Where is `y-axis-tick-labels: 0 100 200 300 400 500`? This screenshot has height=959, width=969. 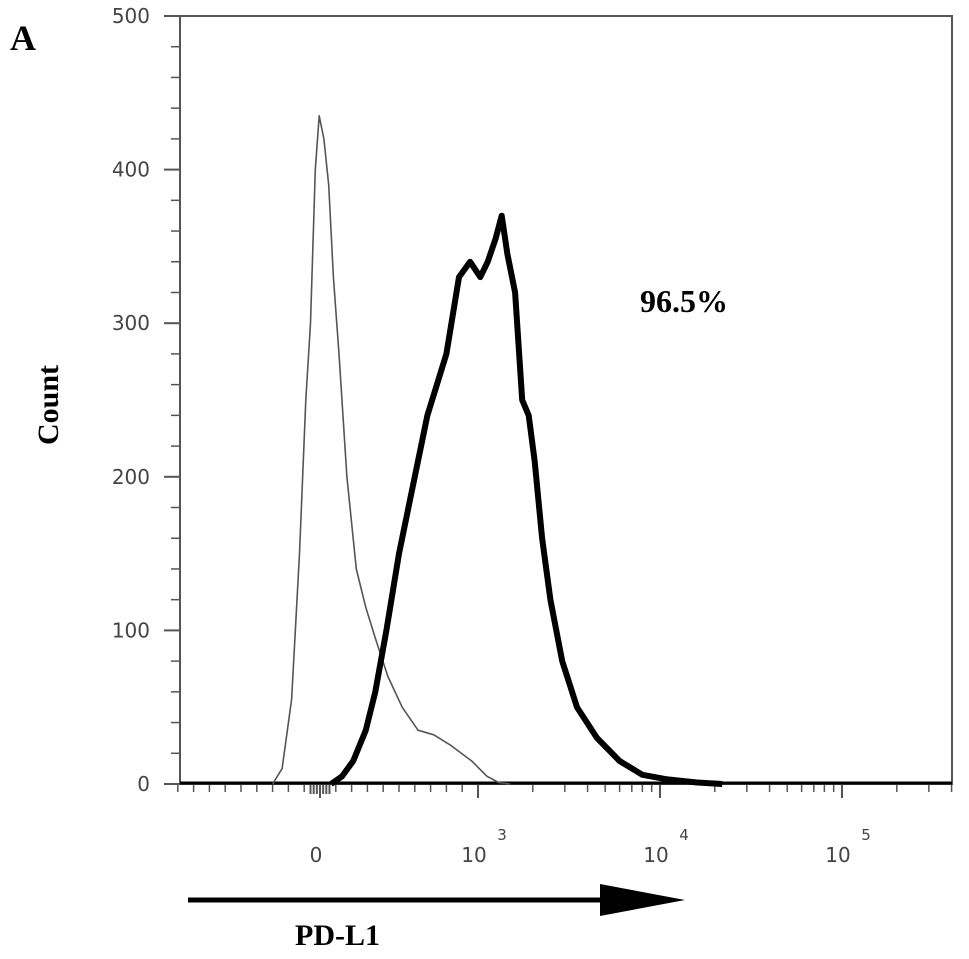 y-axis-tick-labels: 0 100 200 300 400 500 is located at coordinates (131, 400).